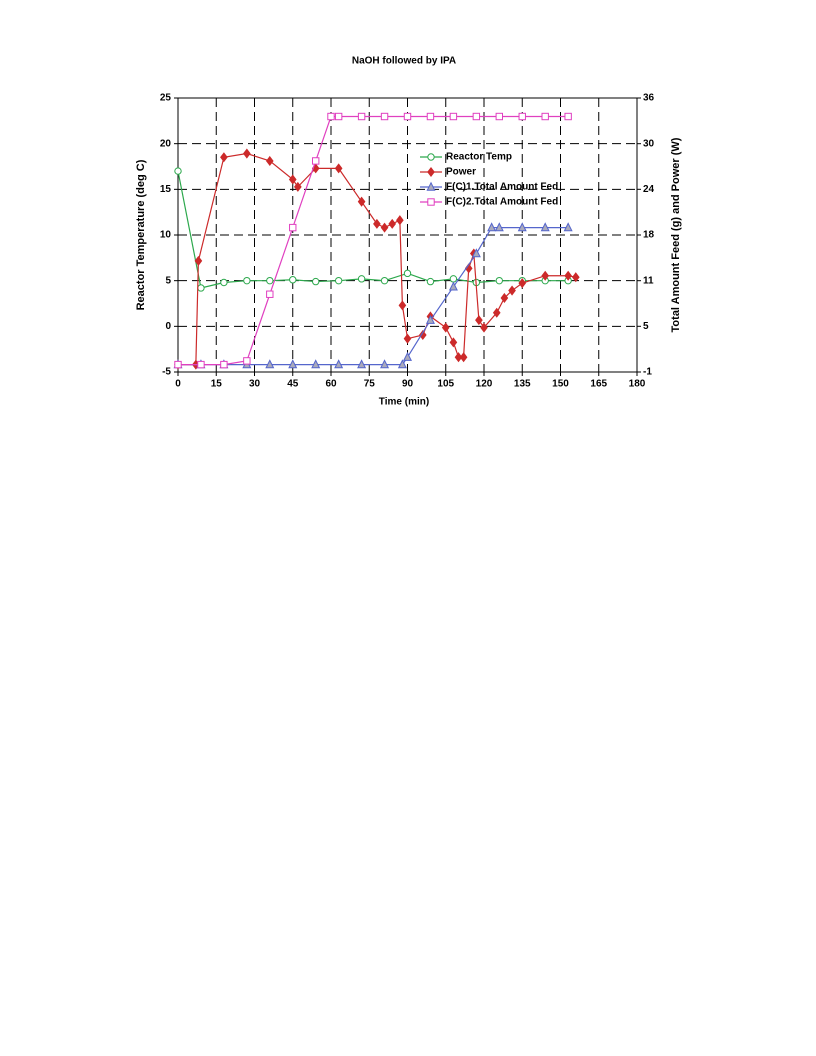 The width and height of the screenshot is (816, 1056). What do you see at coordinates (168, 280) in the screenshot?
I see `y-tick-label: 5` at bounding box center [168, 280].